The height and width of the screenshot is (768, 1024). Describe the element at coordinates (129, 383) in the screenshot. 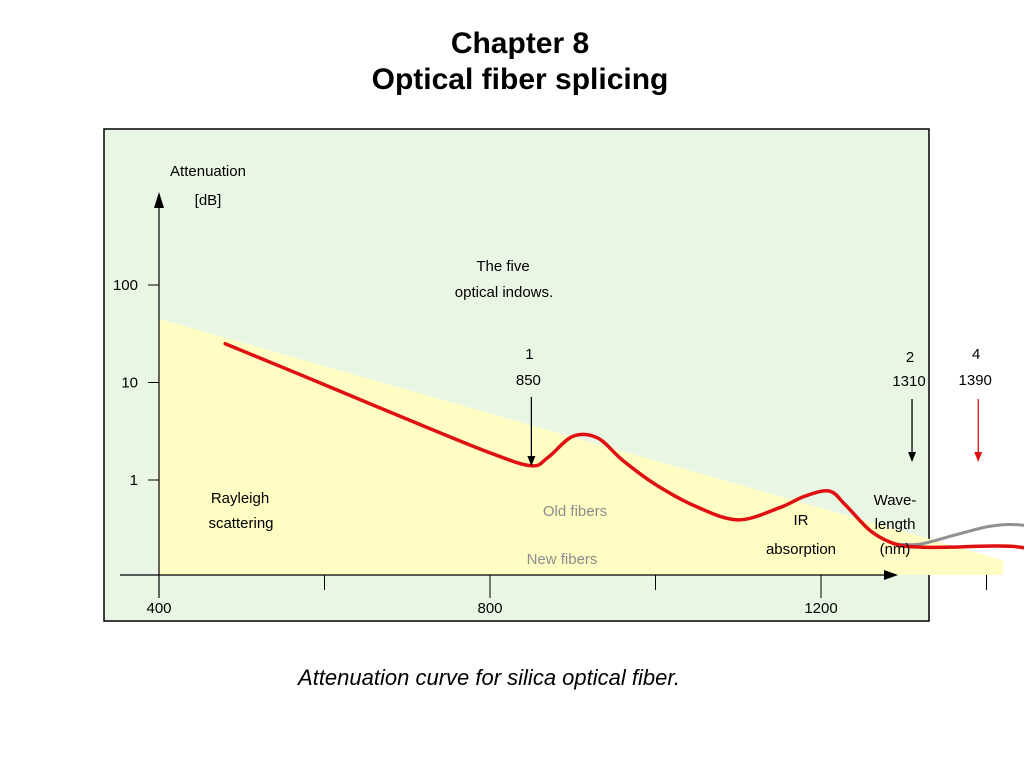

I see `y-tick-label: 10` at that location.